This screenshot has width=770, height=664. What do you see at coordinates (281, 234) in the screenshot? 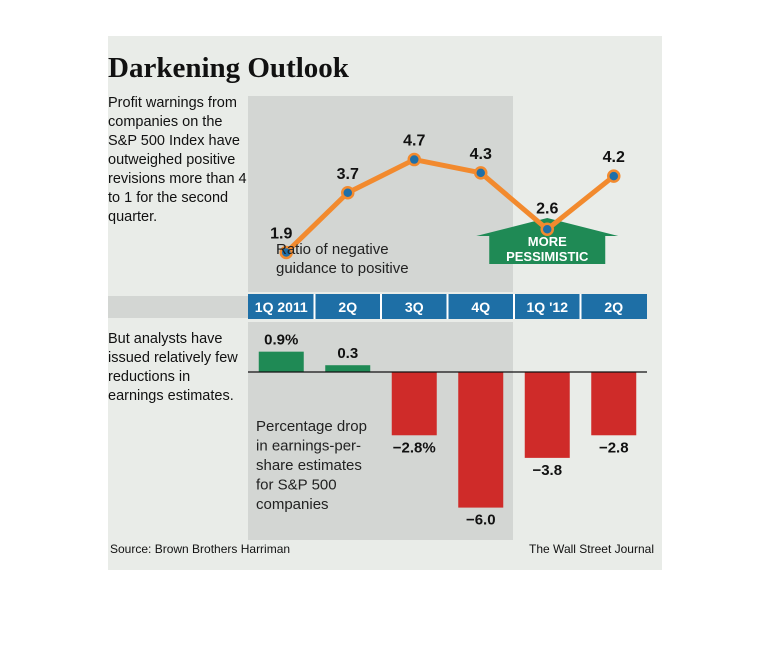
I see `ratio-label: 1.9` at bounding box center [281, 234].